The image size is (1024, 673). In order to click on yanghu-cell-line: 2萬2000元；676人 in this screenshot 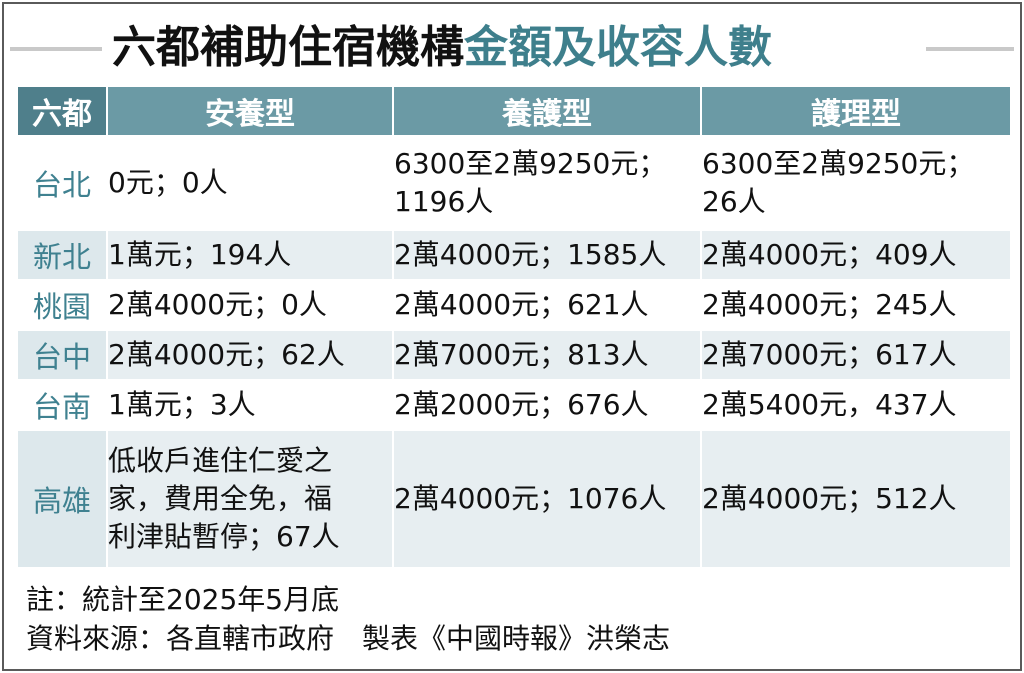, I will do `click(521, 404)`.